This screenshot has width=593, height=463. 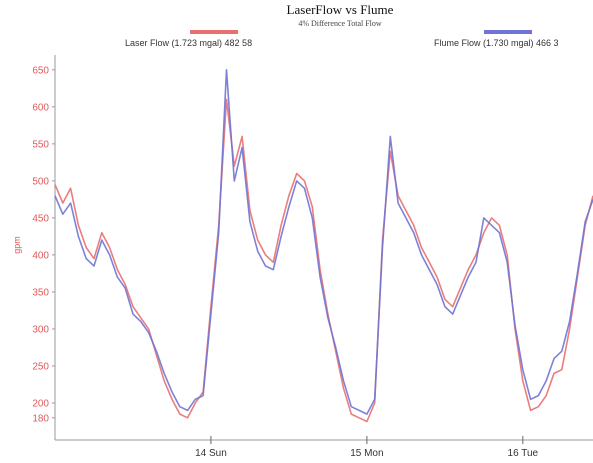 I want to click on chart-title: LaserFlow vs Flume, so click(x=340, y=9).